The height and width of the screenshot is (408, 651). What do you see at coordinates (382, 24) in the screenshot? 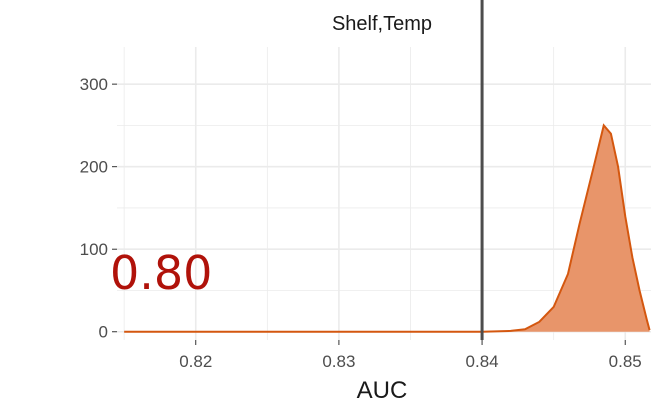
I see `facet-title: Shelf,Temp` at bounding box center [382, 24].